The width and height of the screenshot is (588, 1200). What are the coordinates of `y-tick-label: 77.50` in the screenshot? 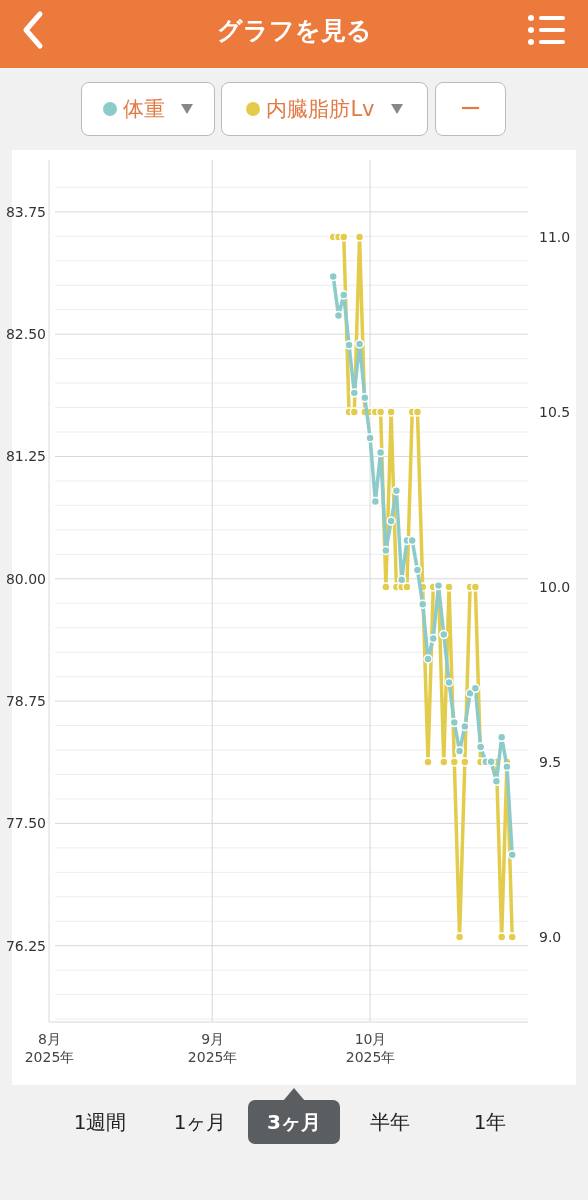 It's located at (25, 823).